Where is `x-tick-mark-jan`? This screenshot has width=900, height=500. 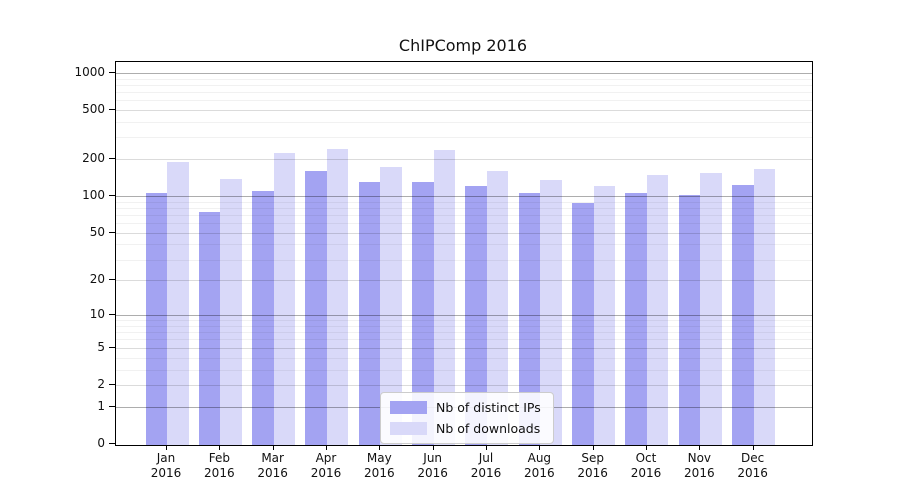 x-tick-mark-jan is located at coordinates (166, 447).